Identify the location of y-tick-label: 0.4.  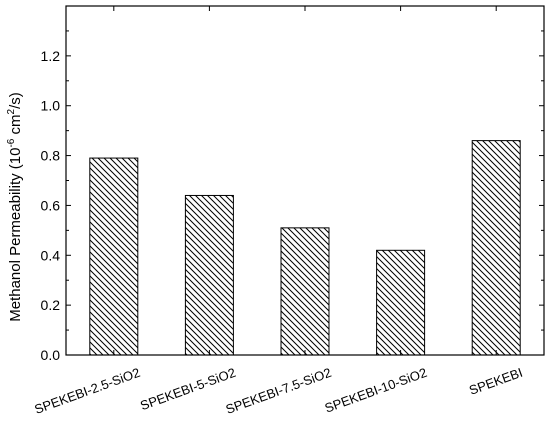
(51, 255).